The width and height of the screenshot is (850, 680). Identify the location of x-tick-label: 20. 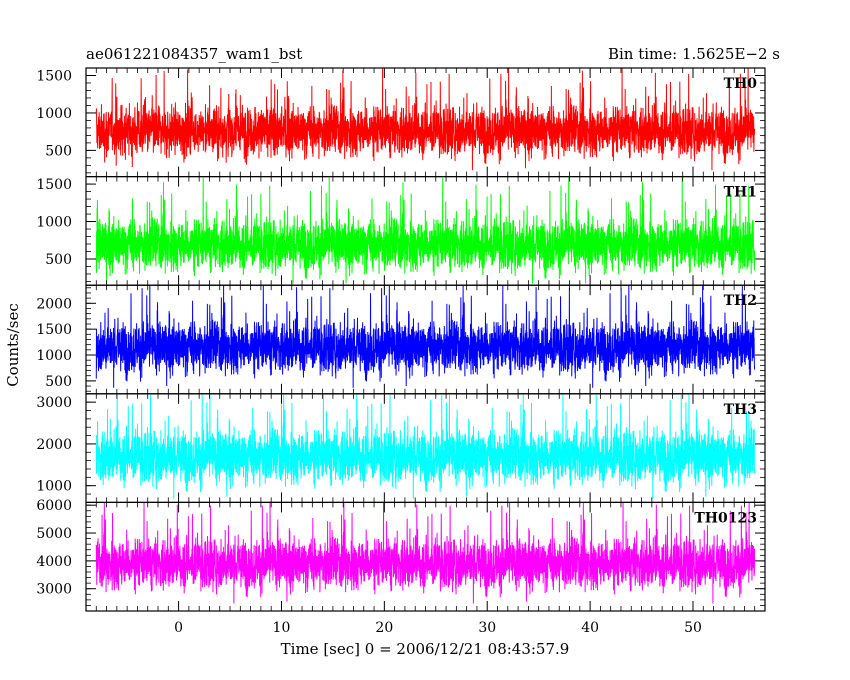
(384, 628).